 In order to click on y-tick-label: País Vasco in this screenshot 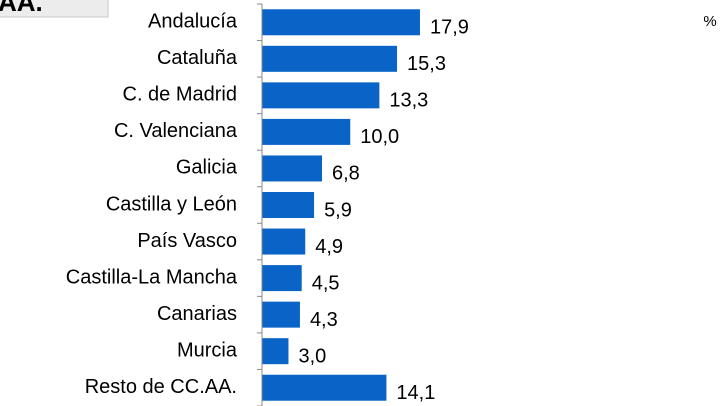, I will do `click(187, 241)`.